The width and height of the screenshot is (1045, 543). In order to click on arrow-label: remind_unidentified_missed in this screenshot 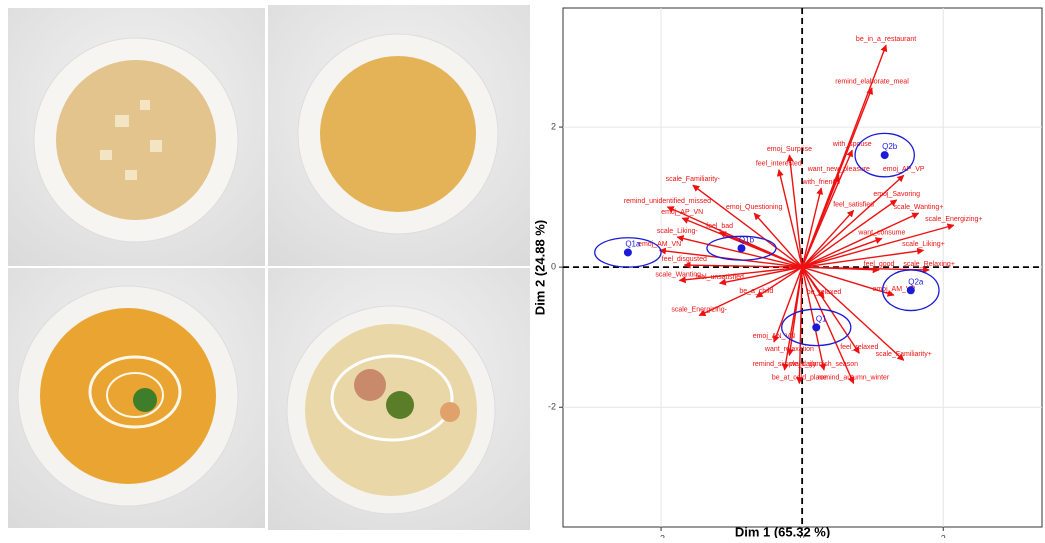, I will do `click(667, 201)`.